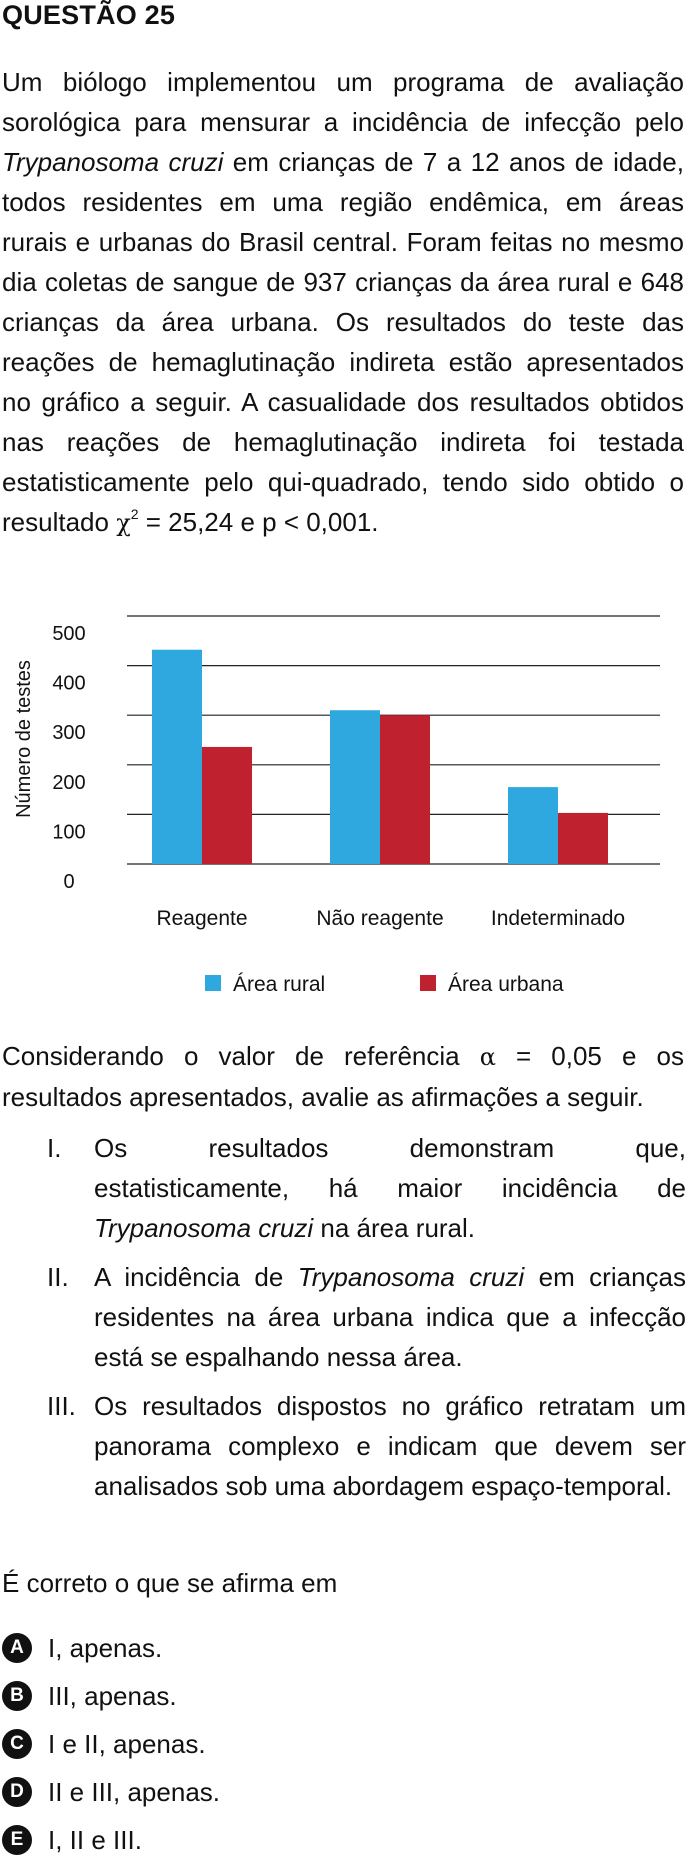 Image resolution: width=688 pixels, height=1873 pixels. I want to click on intro-species: Trypanosoma cruzi, so click(113, 162).